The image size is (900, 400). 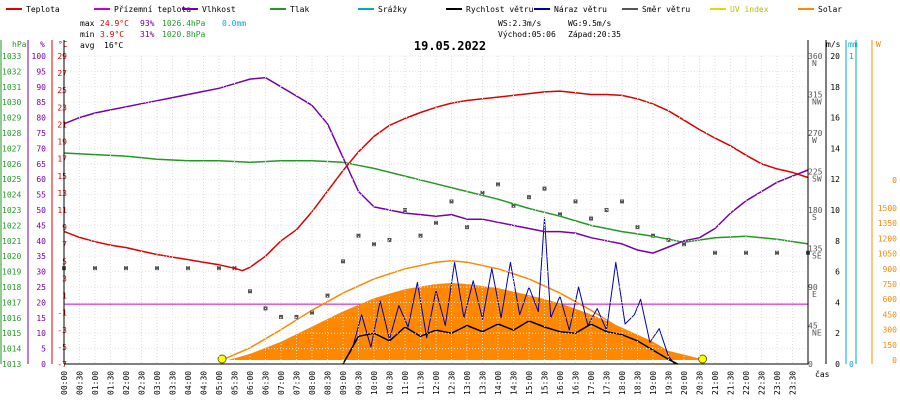 I want to click on x-tick-label: 04:00, so click(x=188, y=383).